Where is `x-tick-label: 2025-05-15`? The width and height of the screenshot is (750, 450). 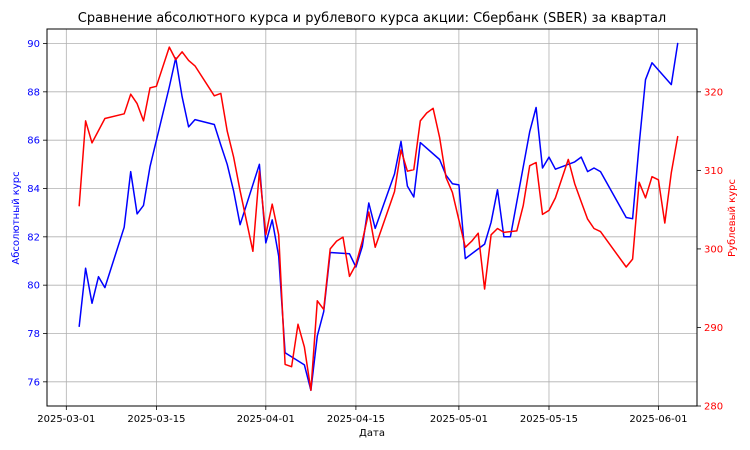
x-tick-label: 2025-05-15 is located at coordinates (549, 419).